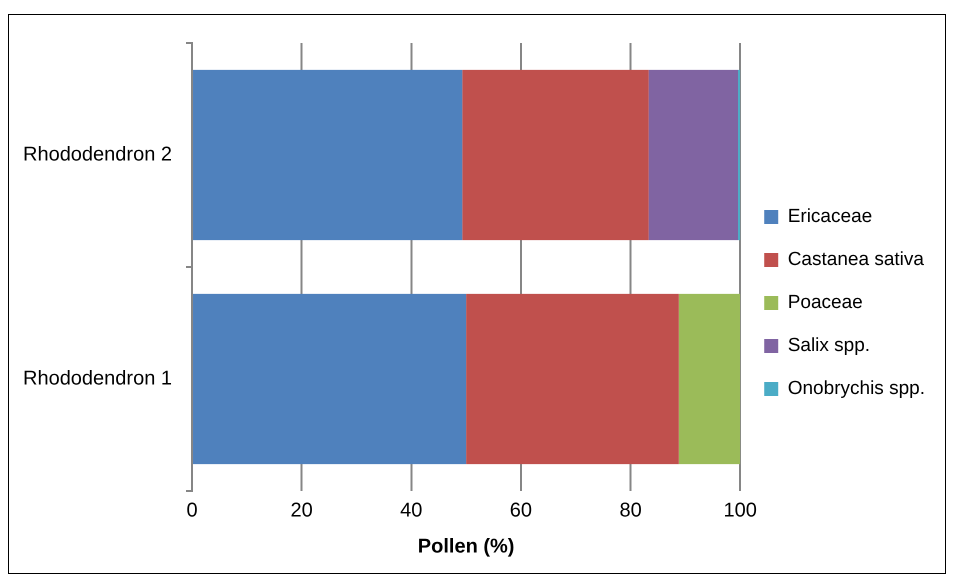  I want to click on x-tick-label: 20, so click(301, 511).